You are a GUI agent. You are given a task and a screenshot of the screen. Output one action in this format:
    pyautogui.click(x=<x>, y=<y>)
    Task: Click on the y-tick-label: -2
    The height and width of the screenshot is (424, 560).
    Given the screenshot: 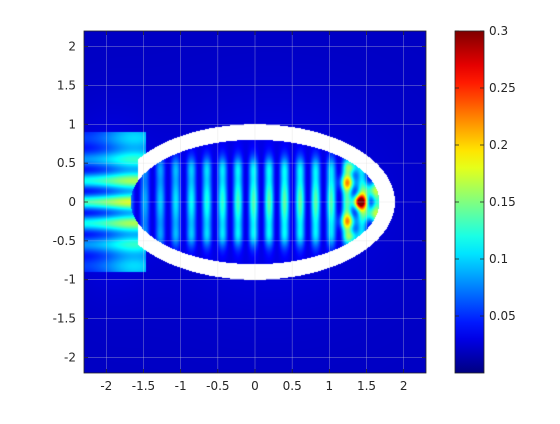 What is the action you would take?
    pyautogui.click(x=70, y=357)
    